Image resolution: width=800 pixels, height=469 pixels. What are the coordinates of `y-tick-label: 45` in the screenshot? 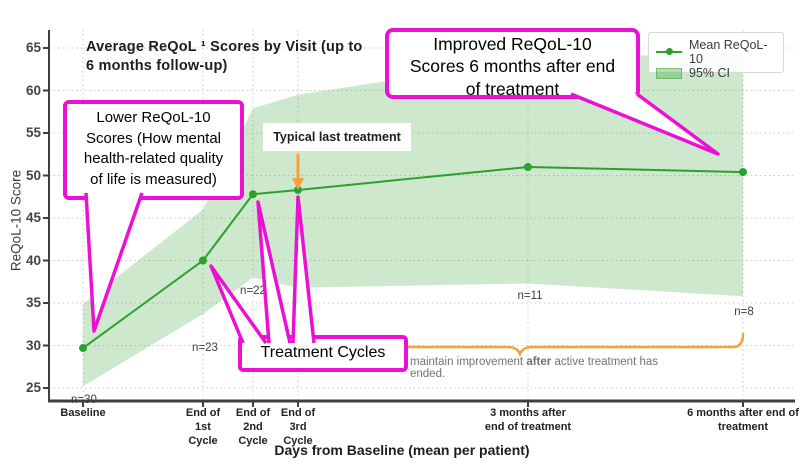 It's located at (33, 217).